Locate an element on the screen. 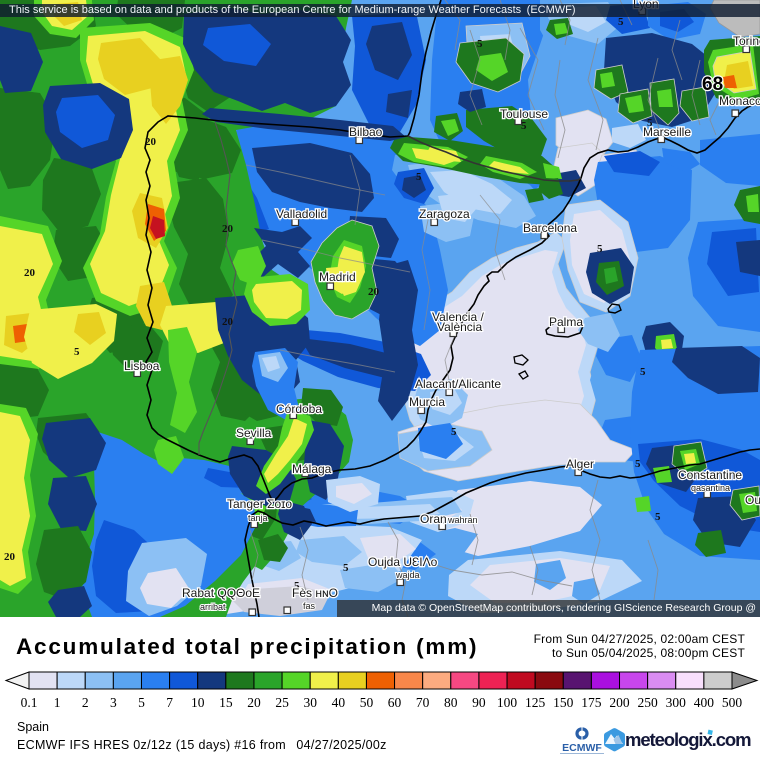  svg-text: Valladolid is located at coordinates (301, 214).